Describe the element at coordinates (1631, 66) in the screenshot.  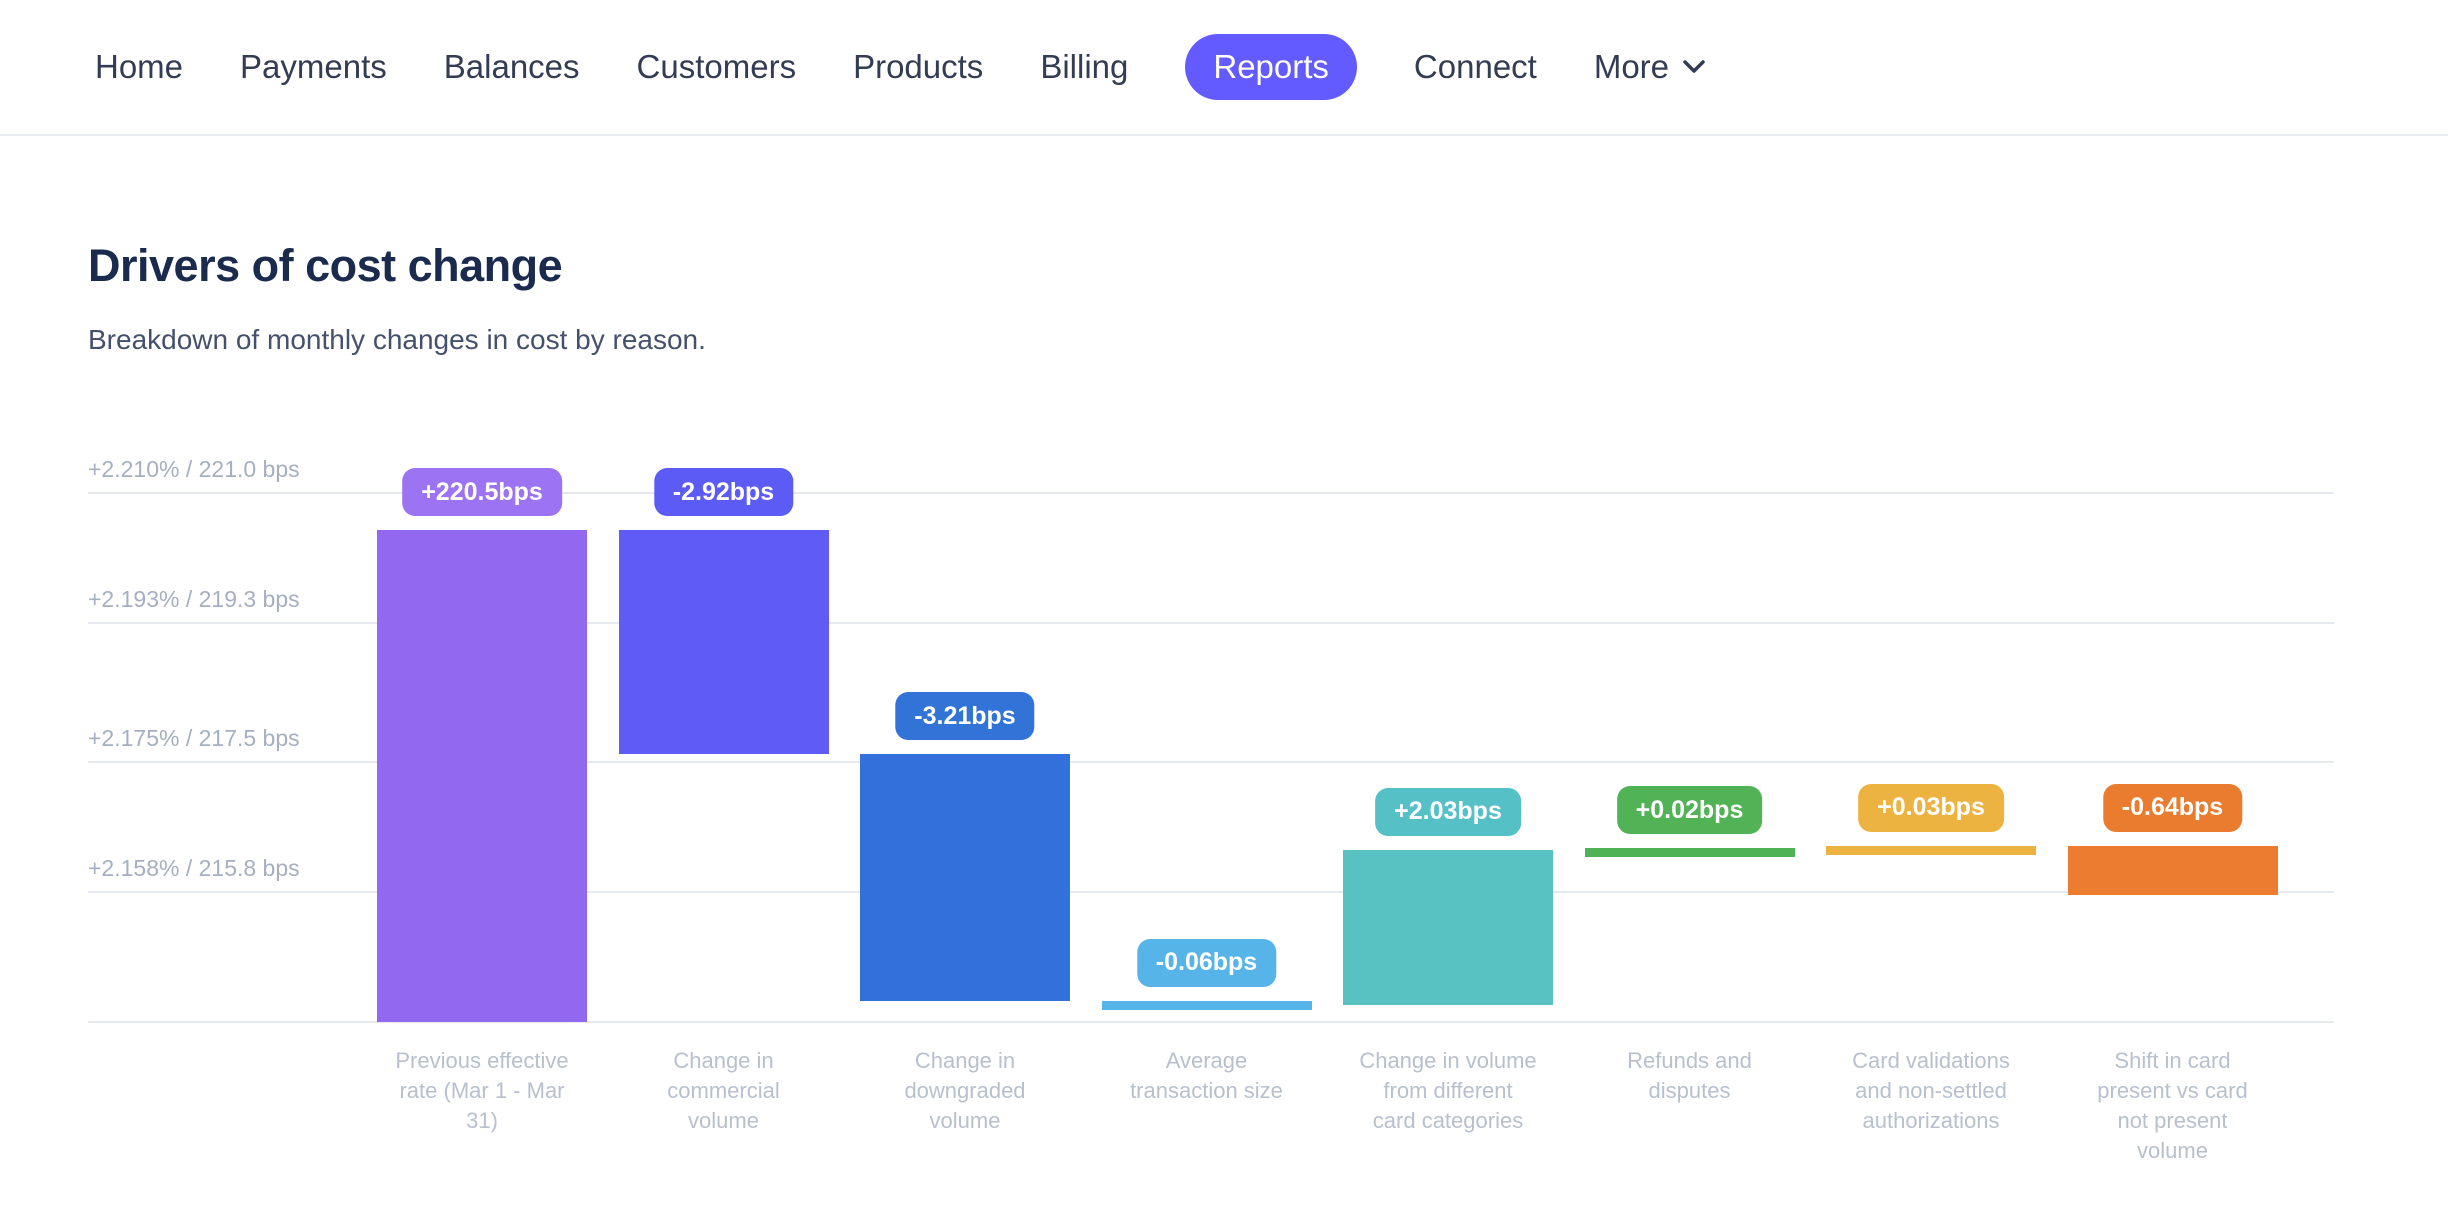
I see `nav-item-label: More` at that location.